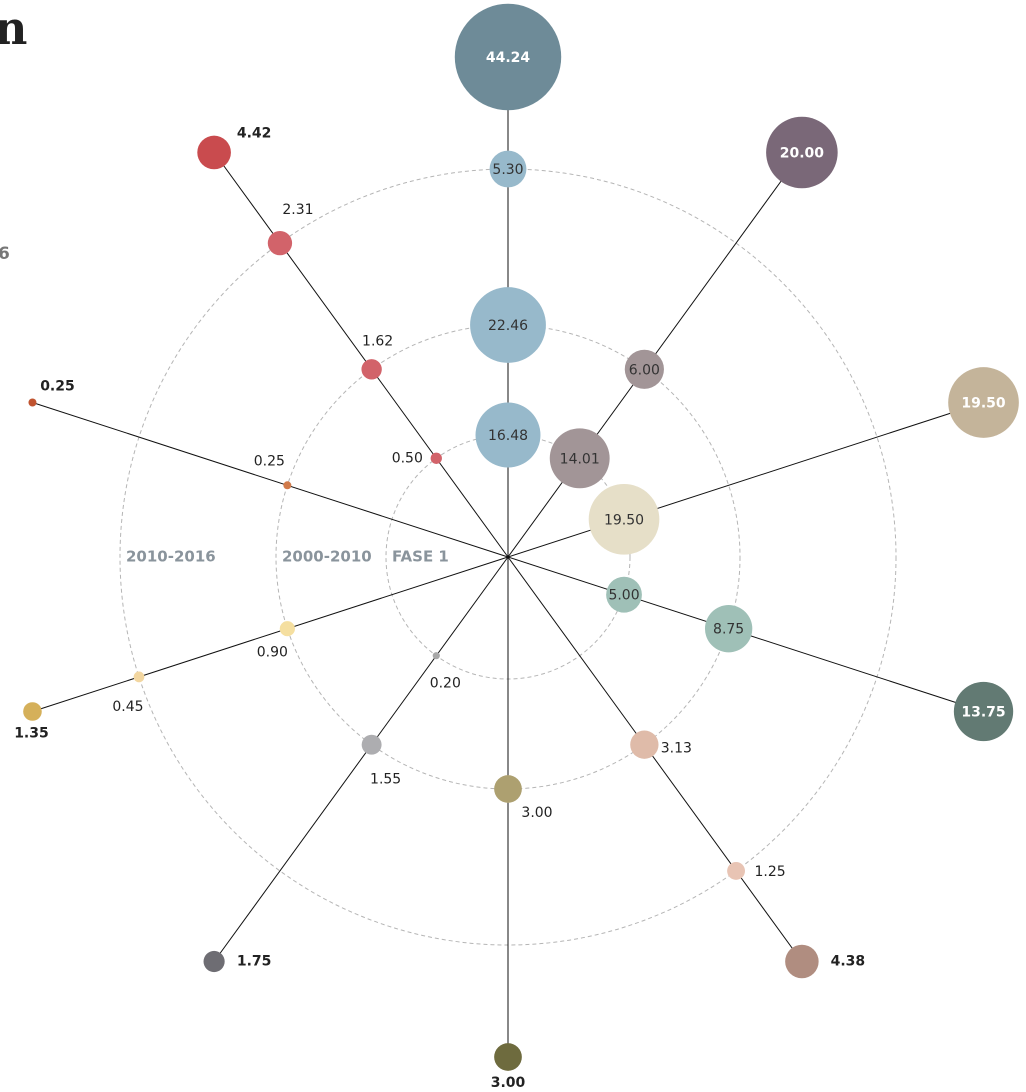 The height and width of the screenshot is (1092, 1026). I want to click on value-label: 44.24, so click(508, 58).